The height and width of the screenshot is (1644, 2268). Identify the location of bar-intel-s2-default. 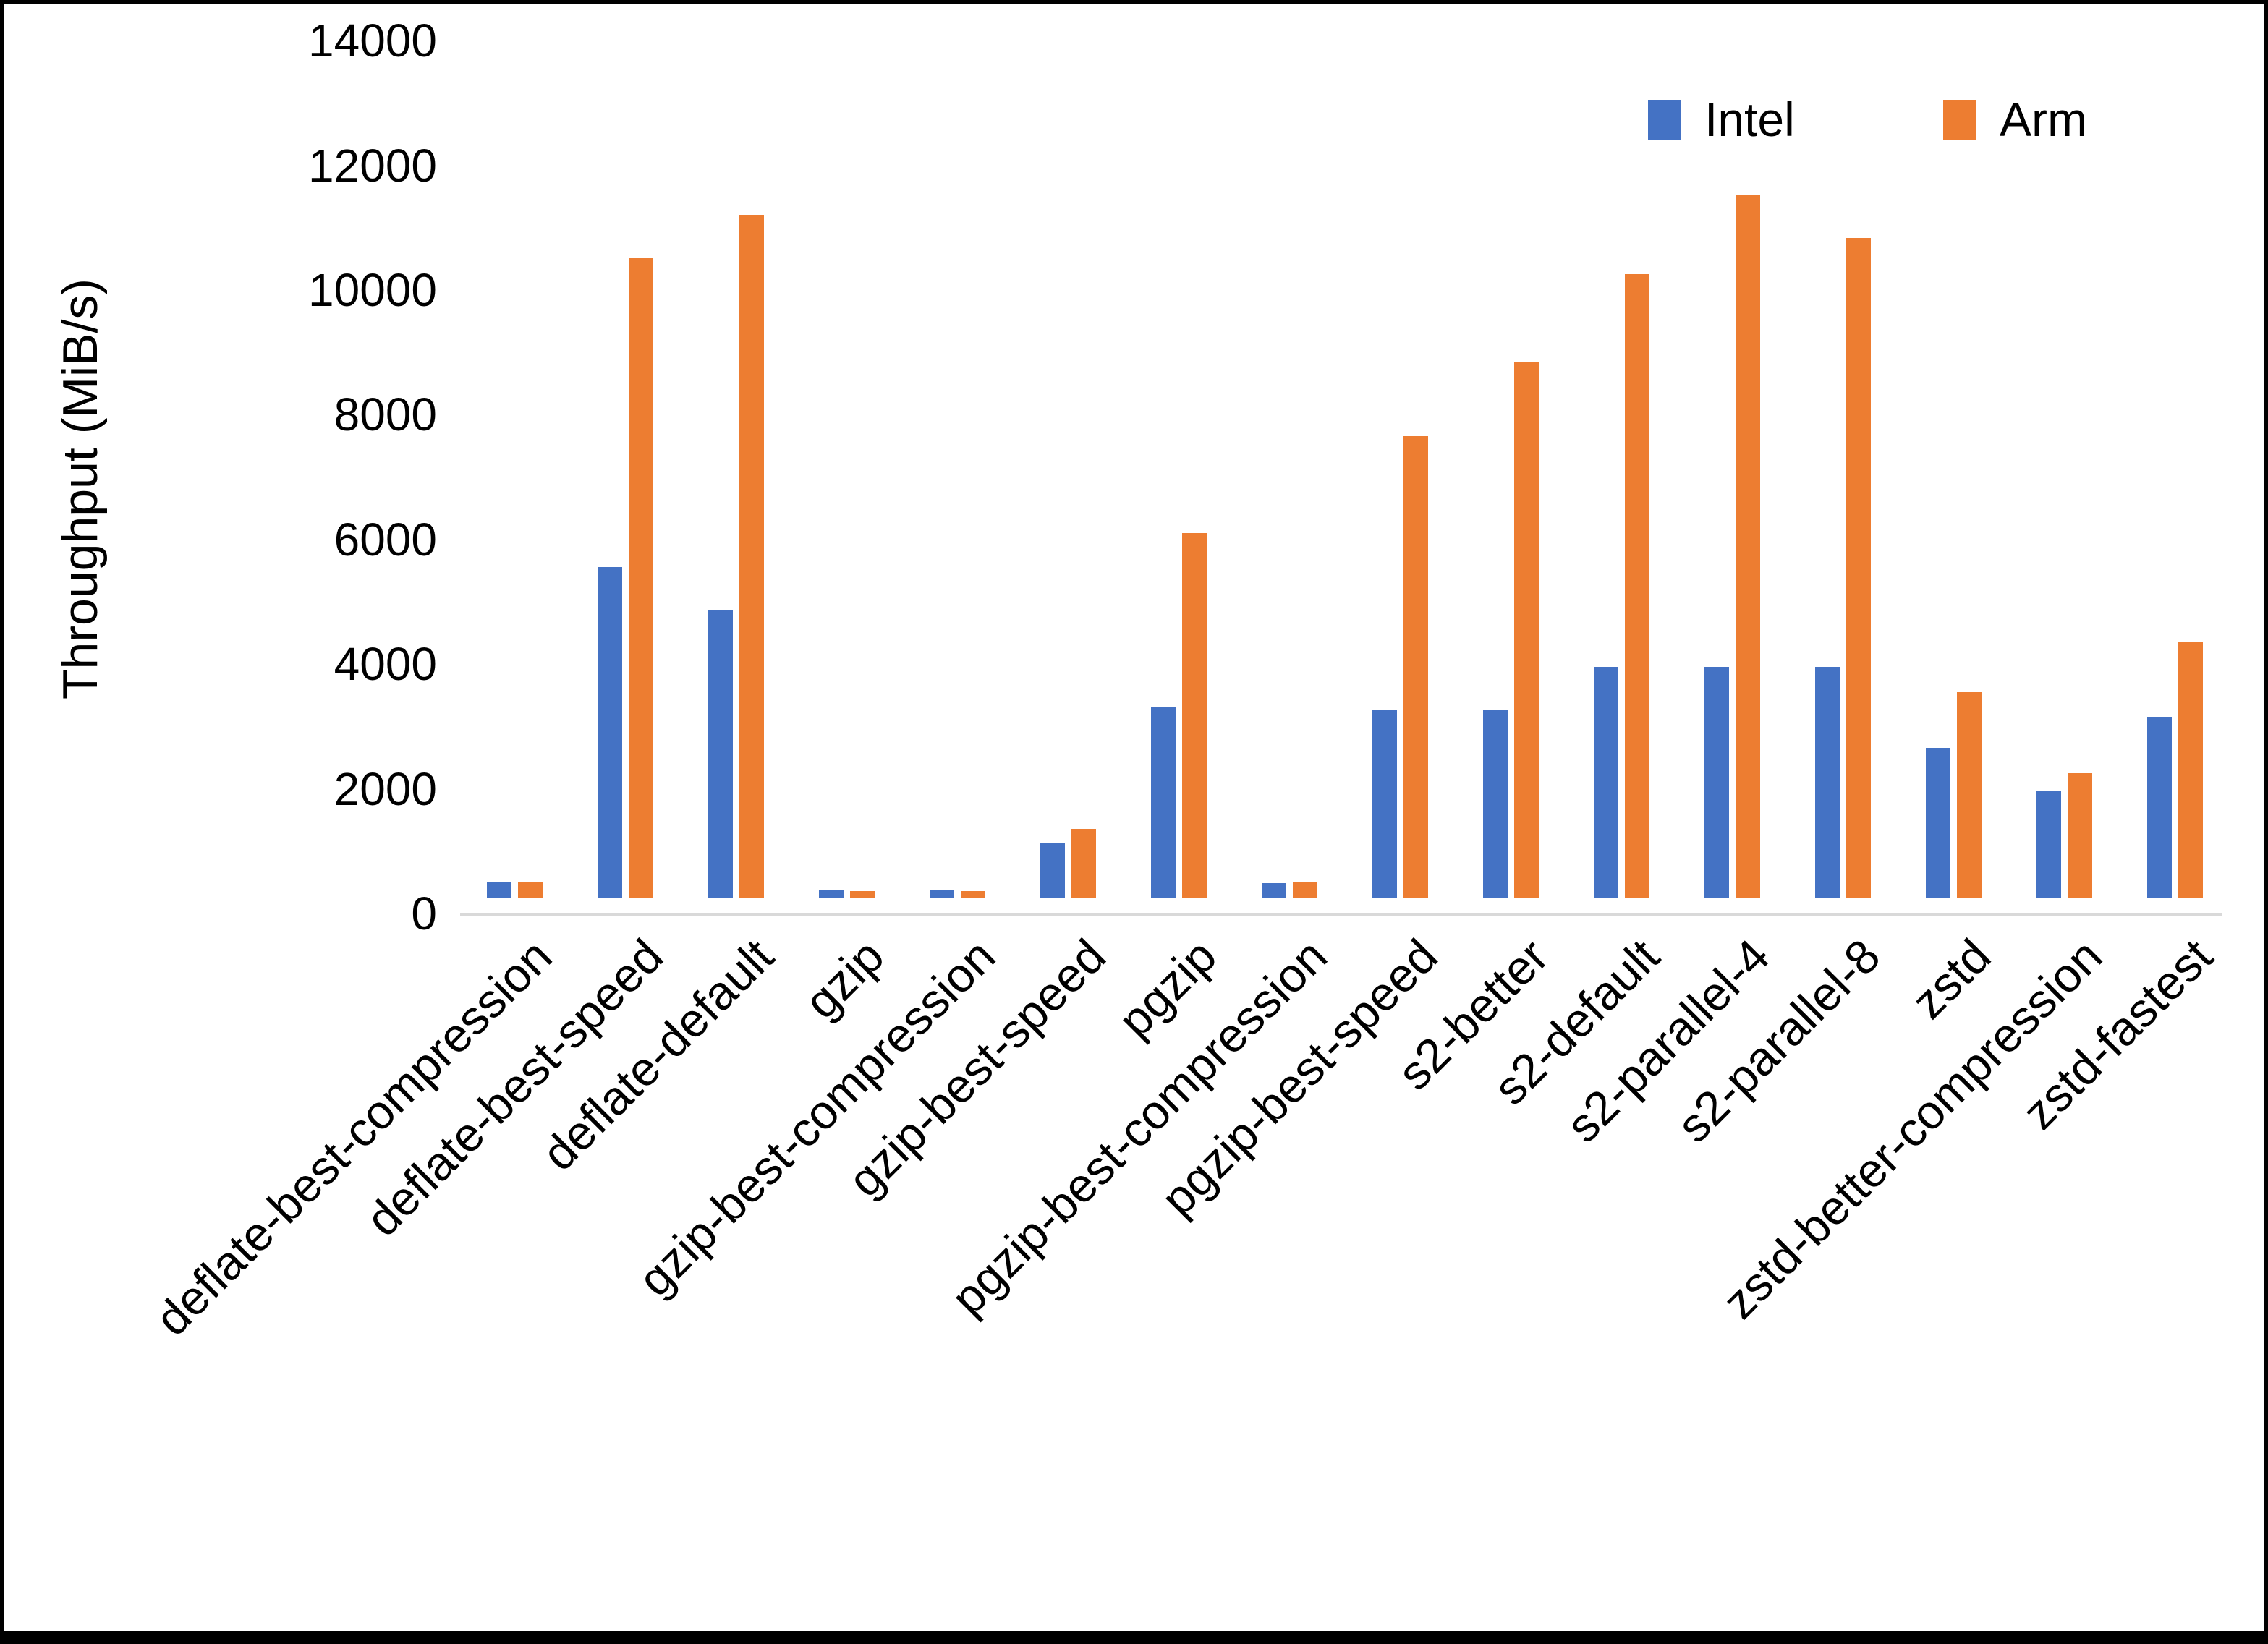
(1606, 782).